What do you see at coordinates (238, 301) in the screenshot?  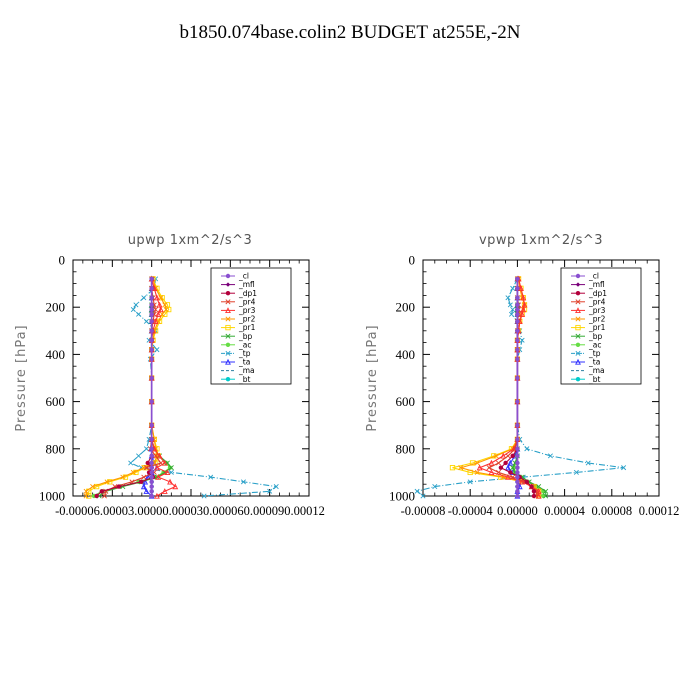 I see `legend-entry: _pr4` at bounding box center [238, 301].